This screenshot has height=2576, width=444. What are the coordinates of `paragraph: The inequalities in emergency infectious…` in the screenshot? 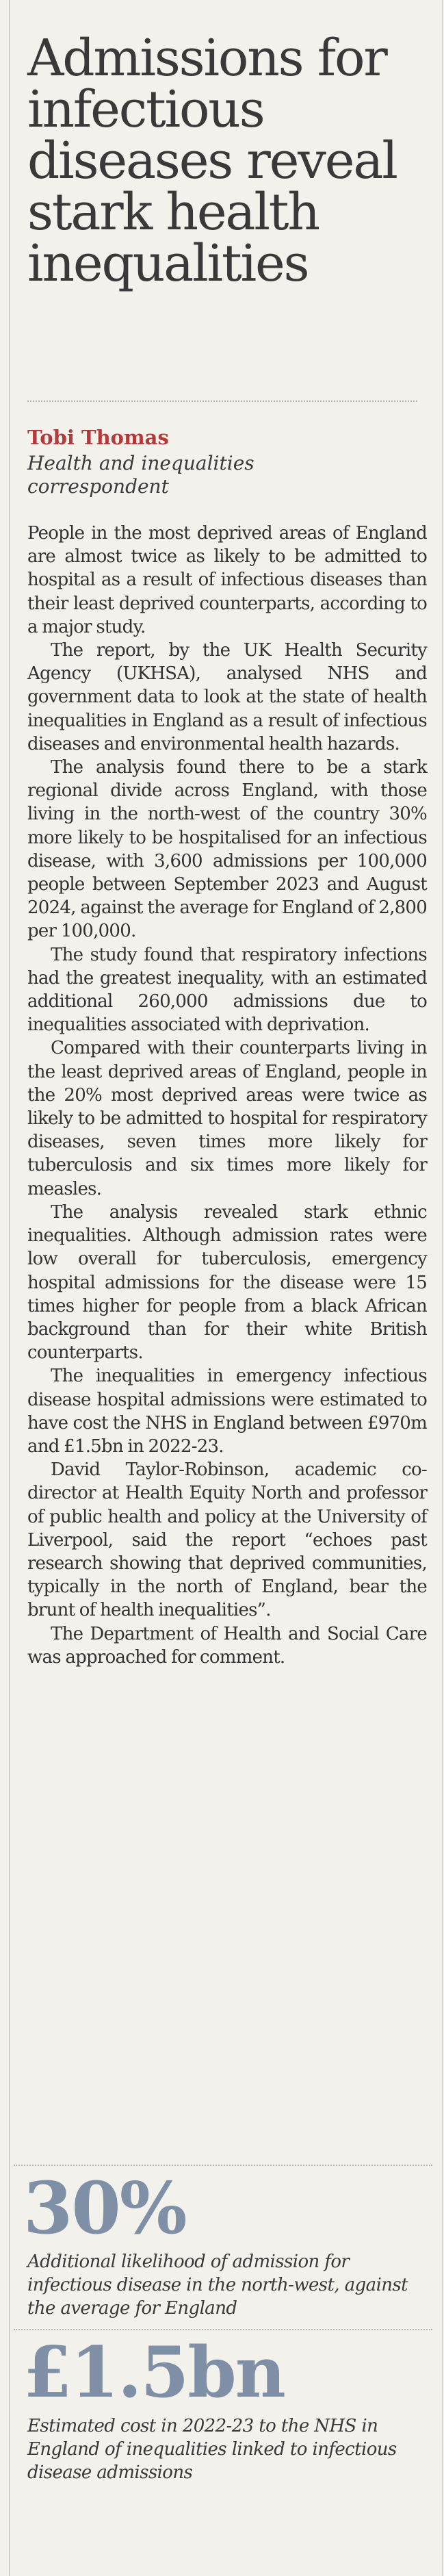 It's located at (227, 1412).